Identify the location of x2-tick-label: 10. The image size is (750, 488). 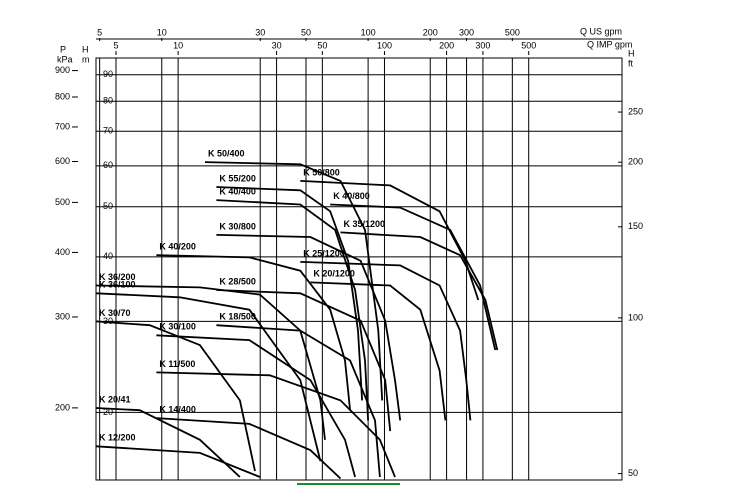
(178, 45).